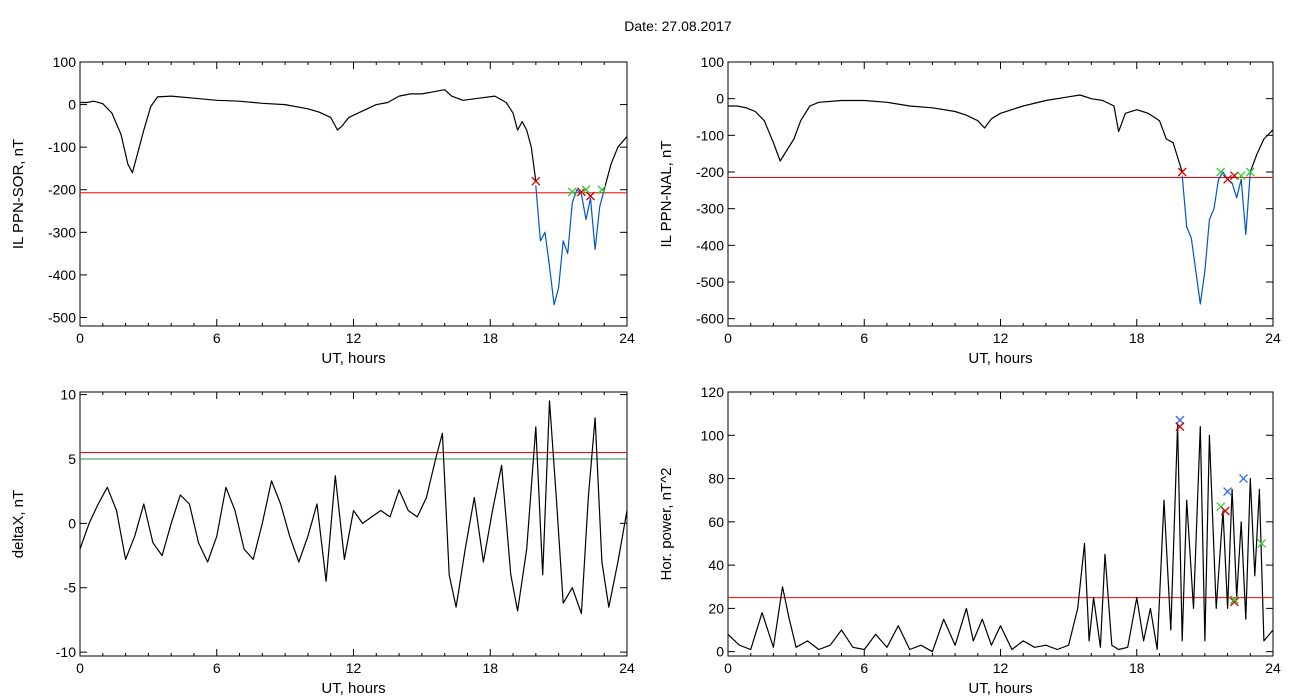 The width and height of the screenshot is (1300, 700). What do you see at coordinates (713, 435) in the screenshot?
I see `chart-4-y-tick-label: 100` at bounding box center [713, 435].